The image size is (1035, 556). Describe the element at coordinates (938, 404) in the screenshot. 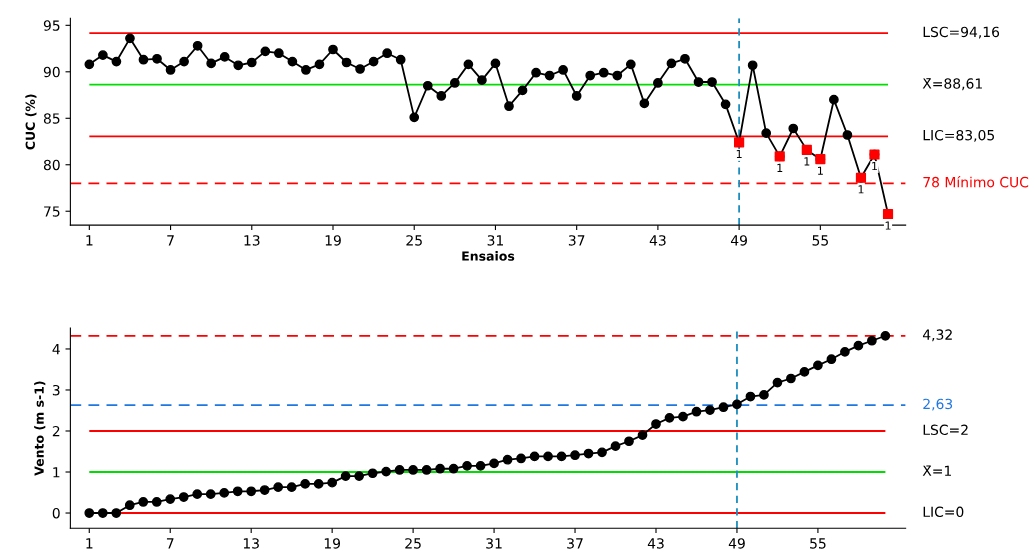

I see `ref-line-label: 2,63` at that location.